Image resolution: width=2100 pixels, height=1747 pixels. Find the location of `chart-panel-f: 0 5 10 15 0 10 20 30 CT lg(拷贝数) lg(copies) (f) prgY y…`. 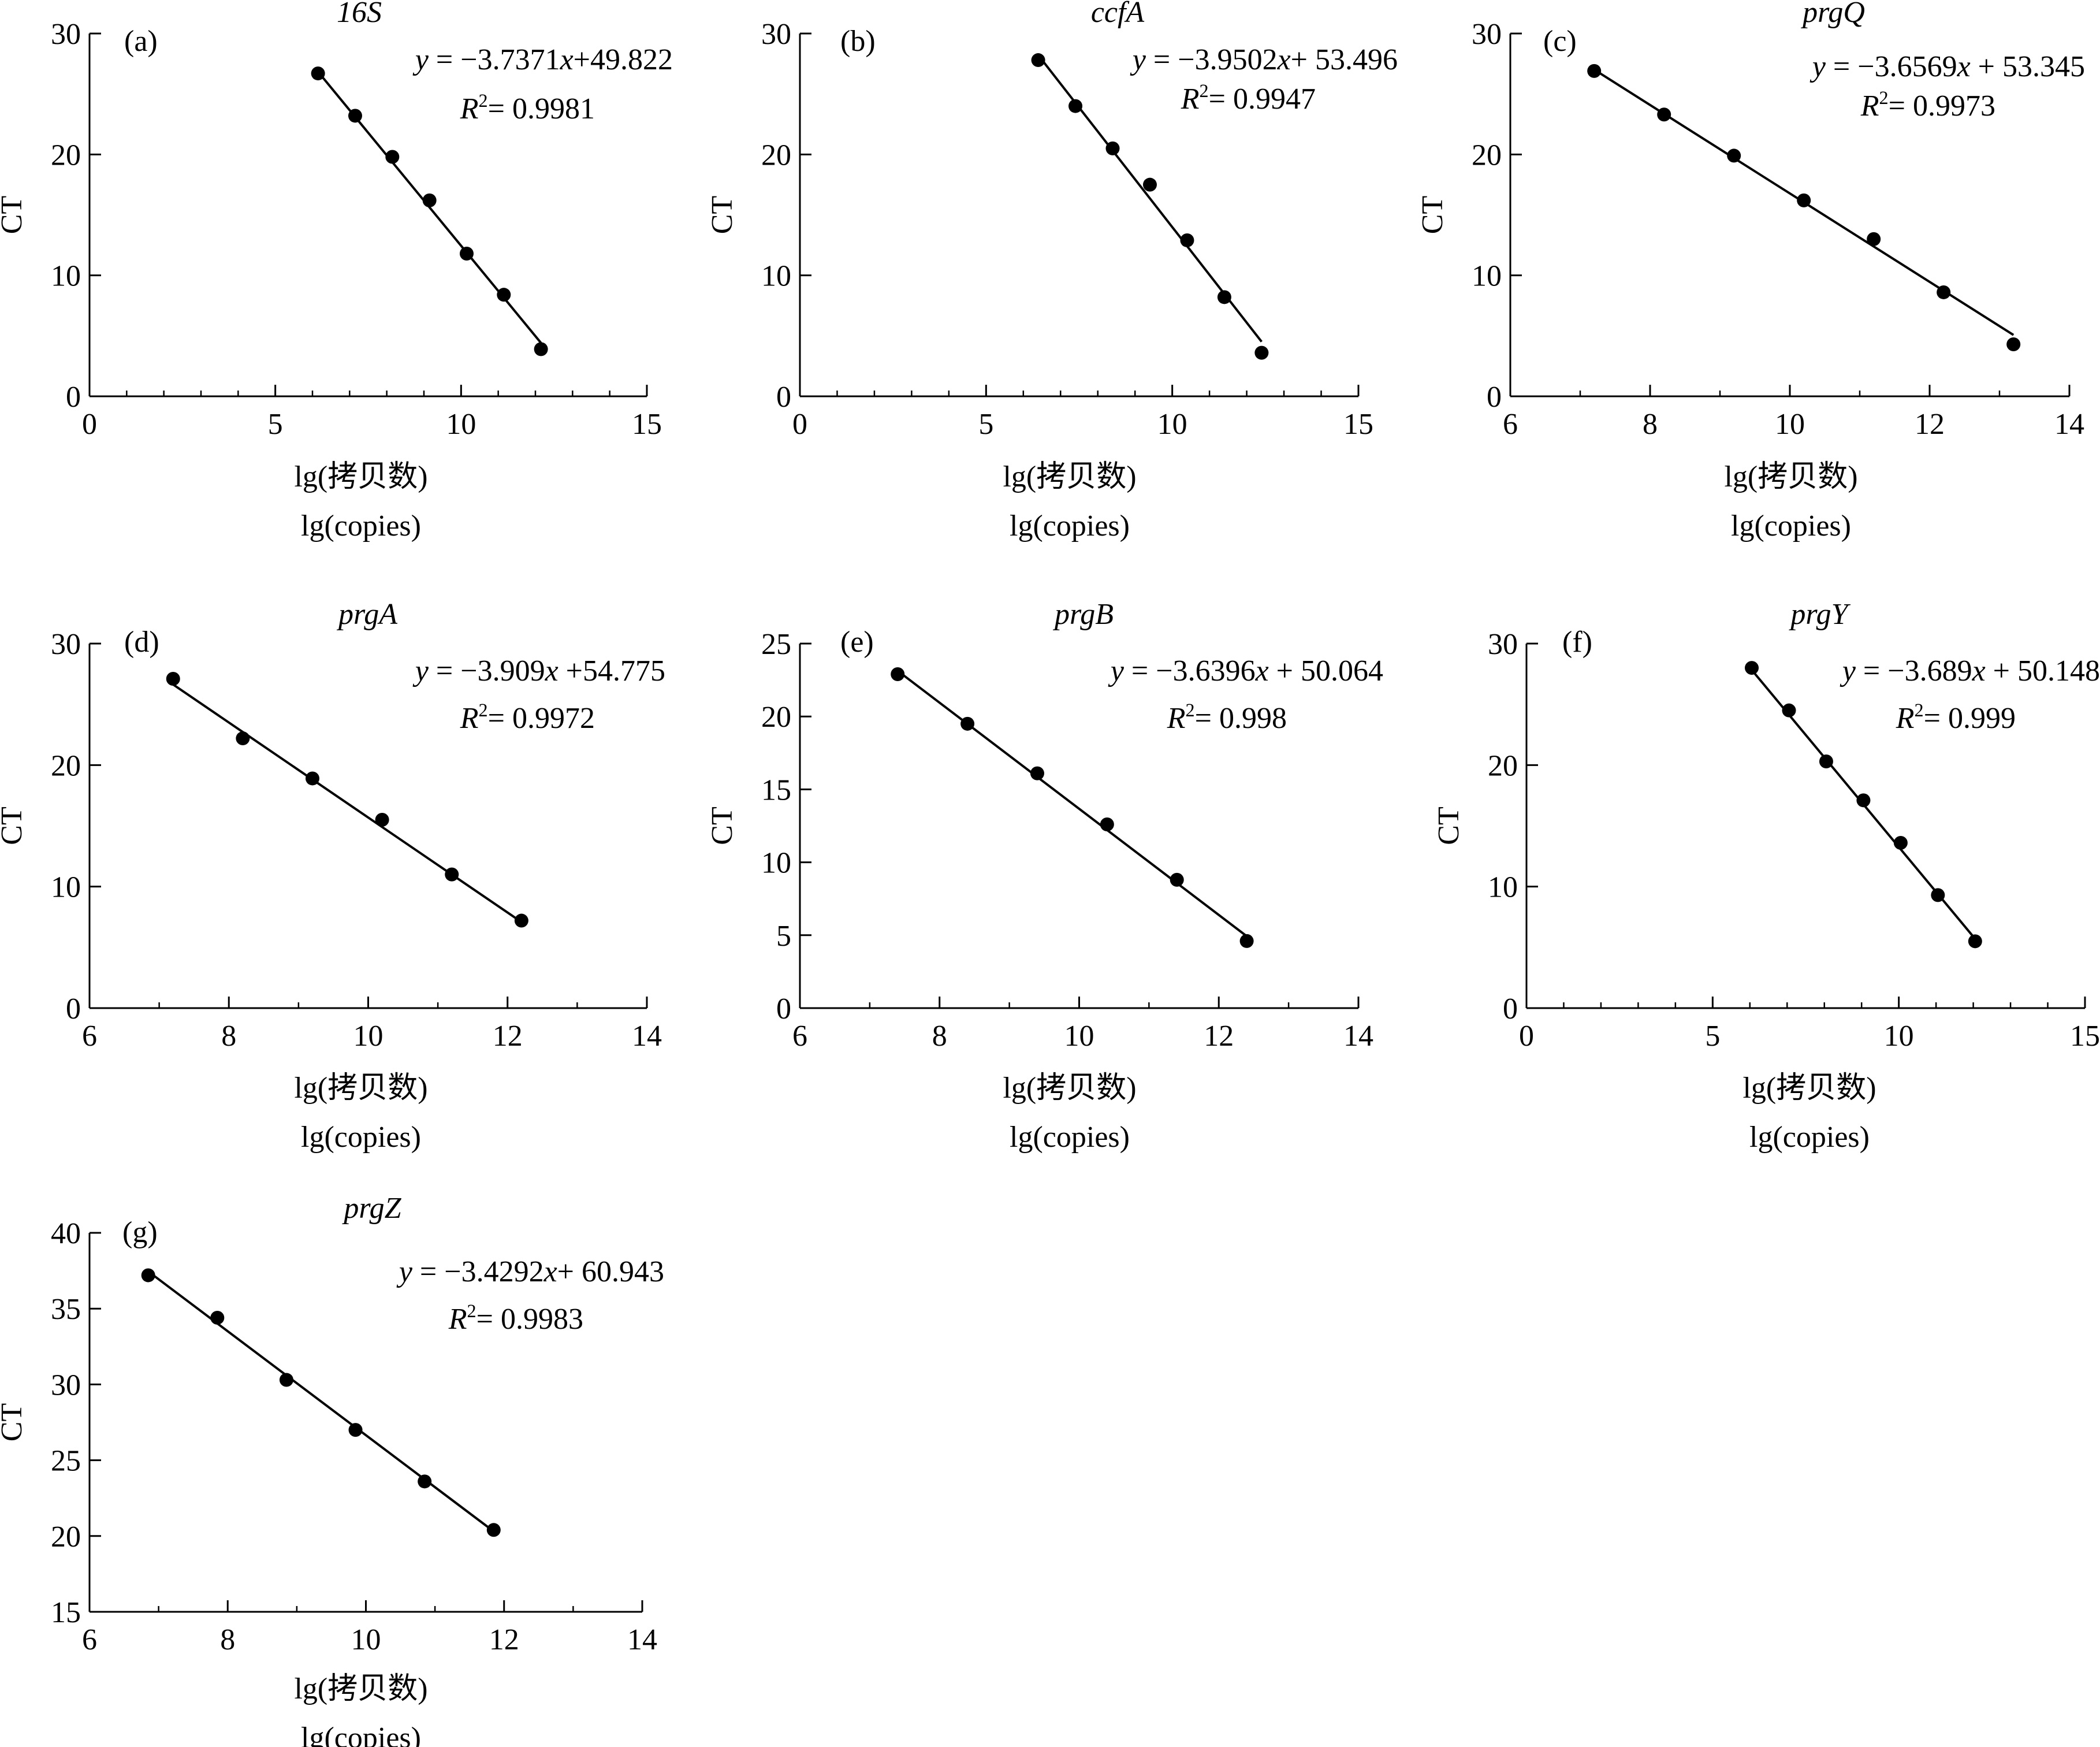

chart-panel-f: 0 5 10 15 0 10 20 30 CT lg(拷贝数) lg(copies) (f) prgY y… is located at coordinates (1766, 876).